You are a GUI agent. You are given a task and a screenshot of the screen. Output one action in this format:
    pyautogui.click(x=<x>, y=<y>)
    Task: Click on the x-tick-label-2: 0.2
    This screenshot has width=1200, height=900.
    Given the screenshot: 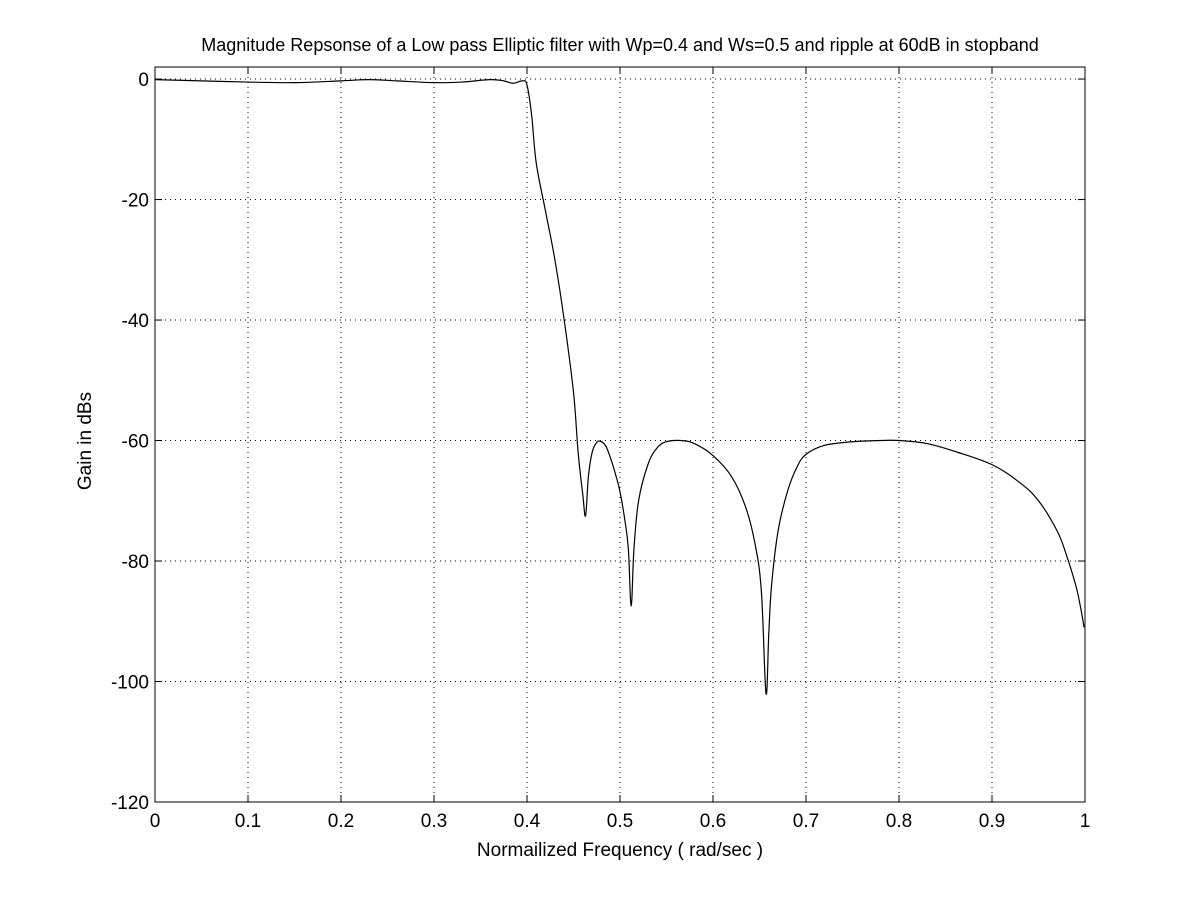 What is the action you would take?
    pyautogui.click(x=341, y=821)
    